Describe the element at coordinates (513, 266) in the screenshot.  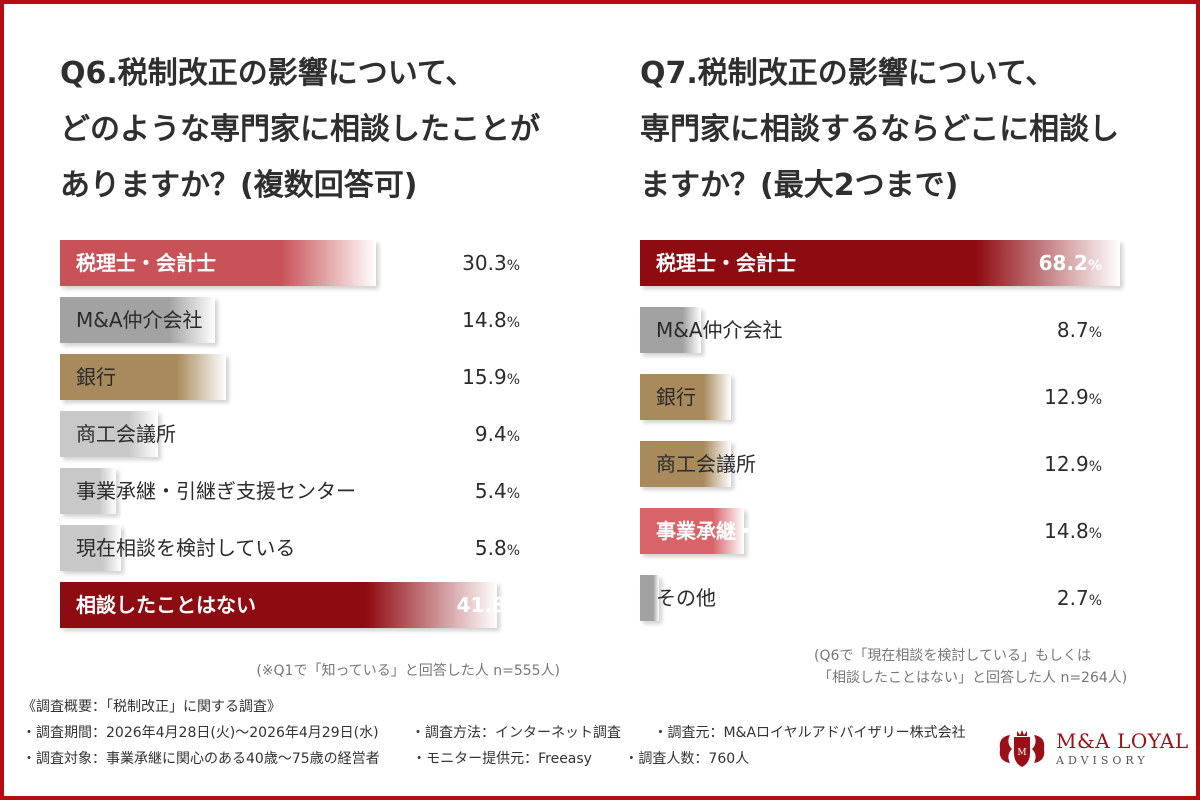
I see `bar-value-unit-0-0: %` at that location.